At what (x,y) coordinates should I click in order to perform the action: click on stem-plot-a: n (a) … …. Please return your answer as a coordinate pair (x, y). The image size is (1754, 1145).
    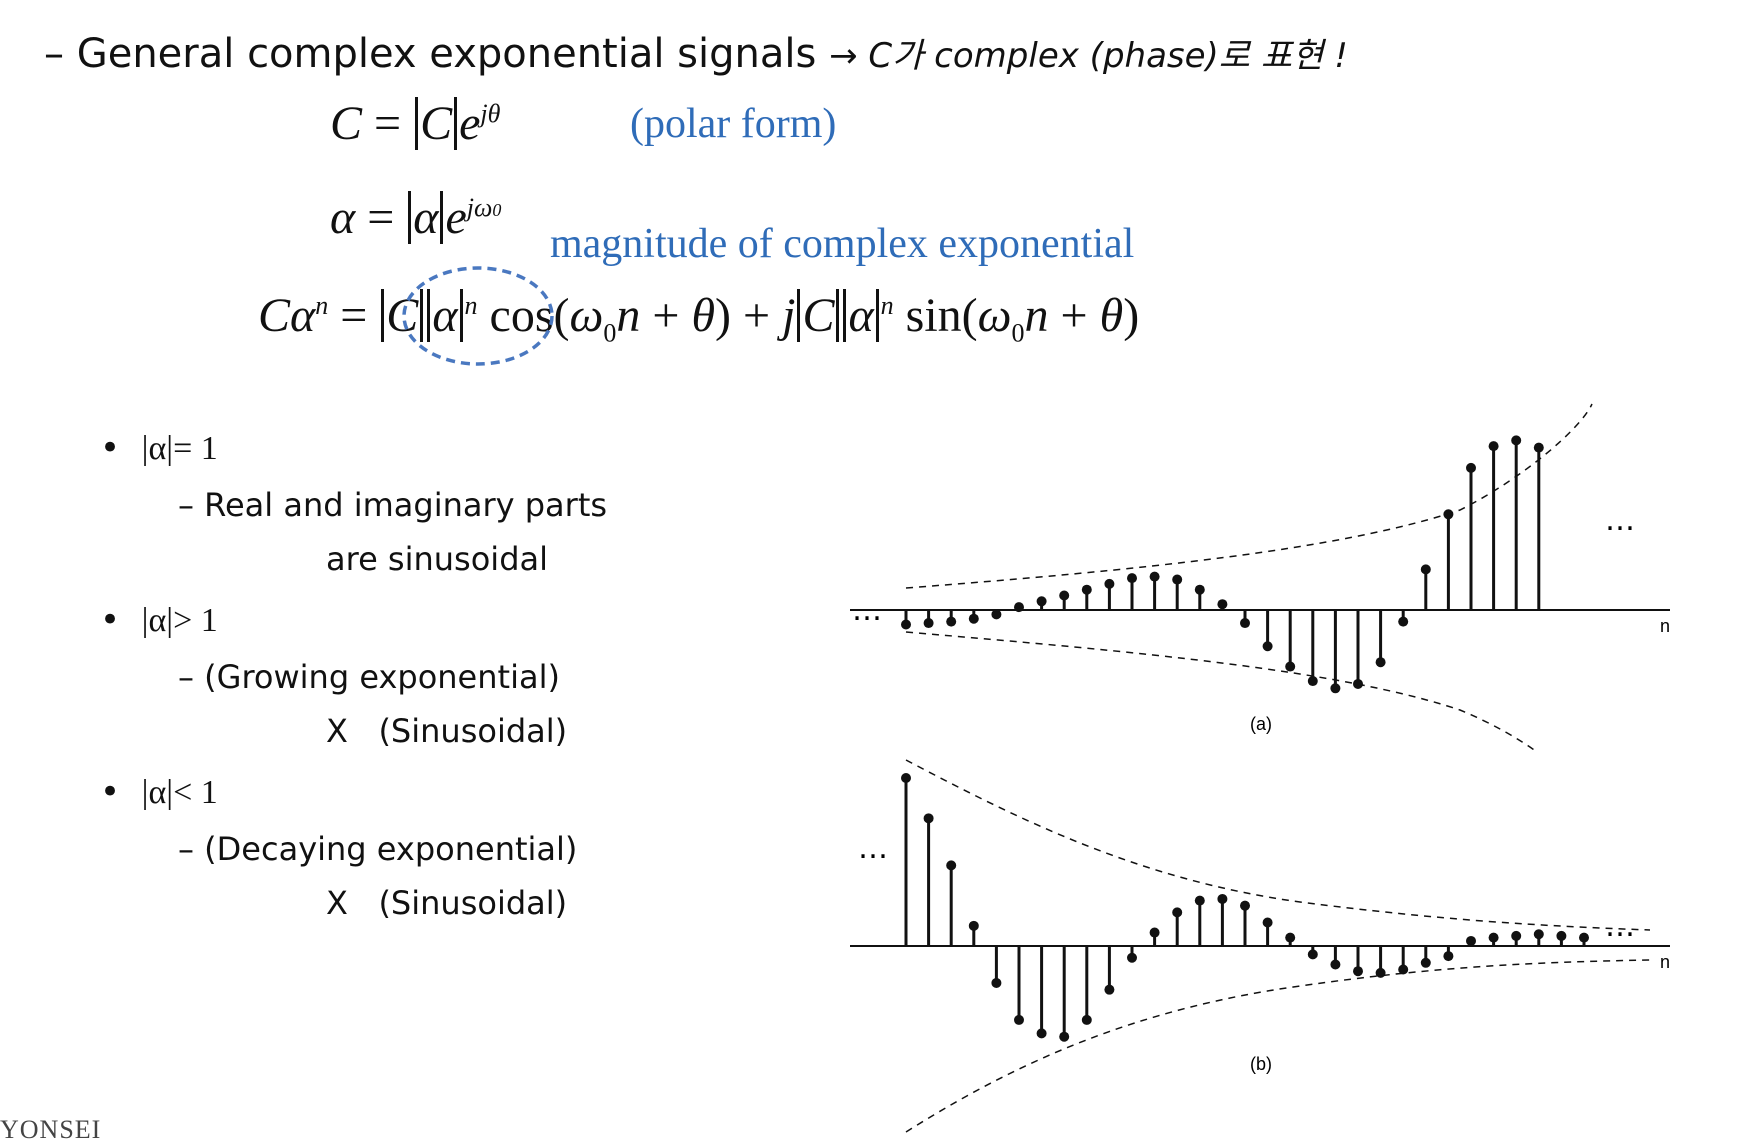
    Looking at the image, I should click on (1260, 576).